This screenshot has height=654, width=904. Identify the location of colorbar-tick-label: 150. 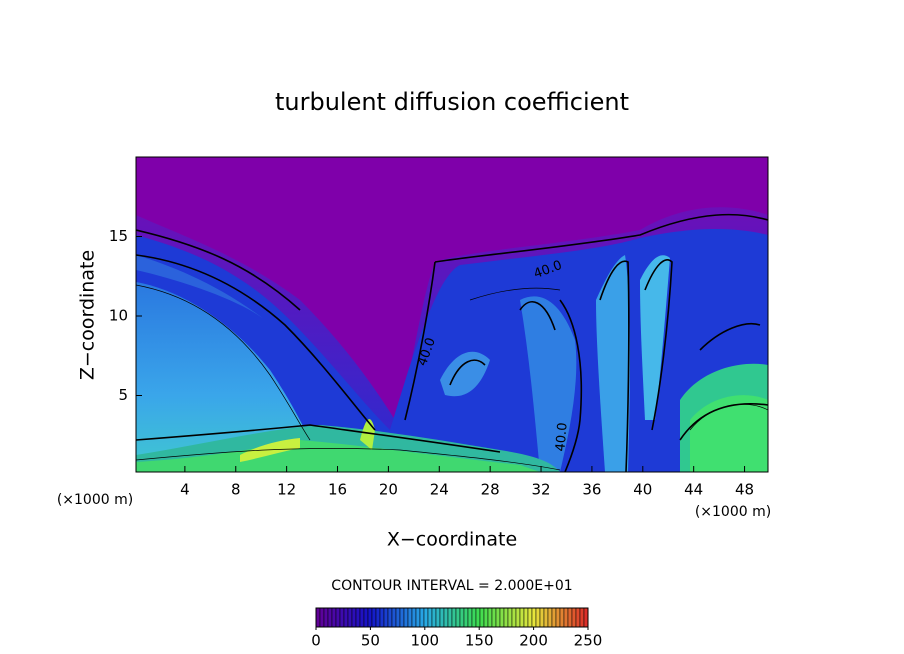
(479, 641).